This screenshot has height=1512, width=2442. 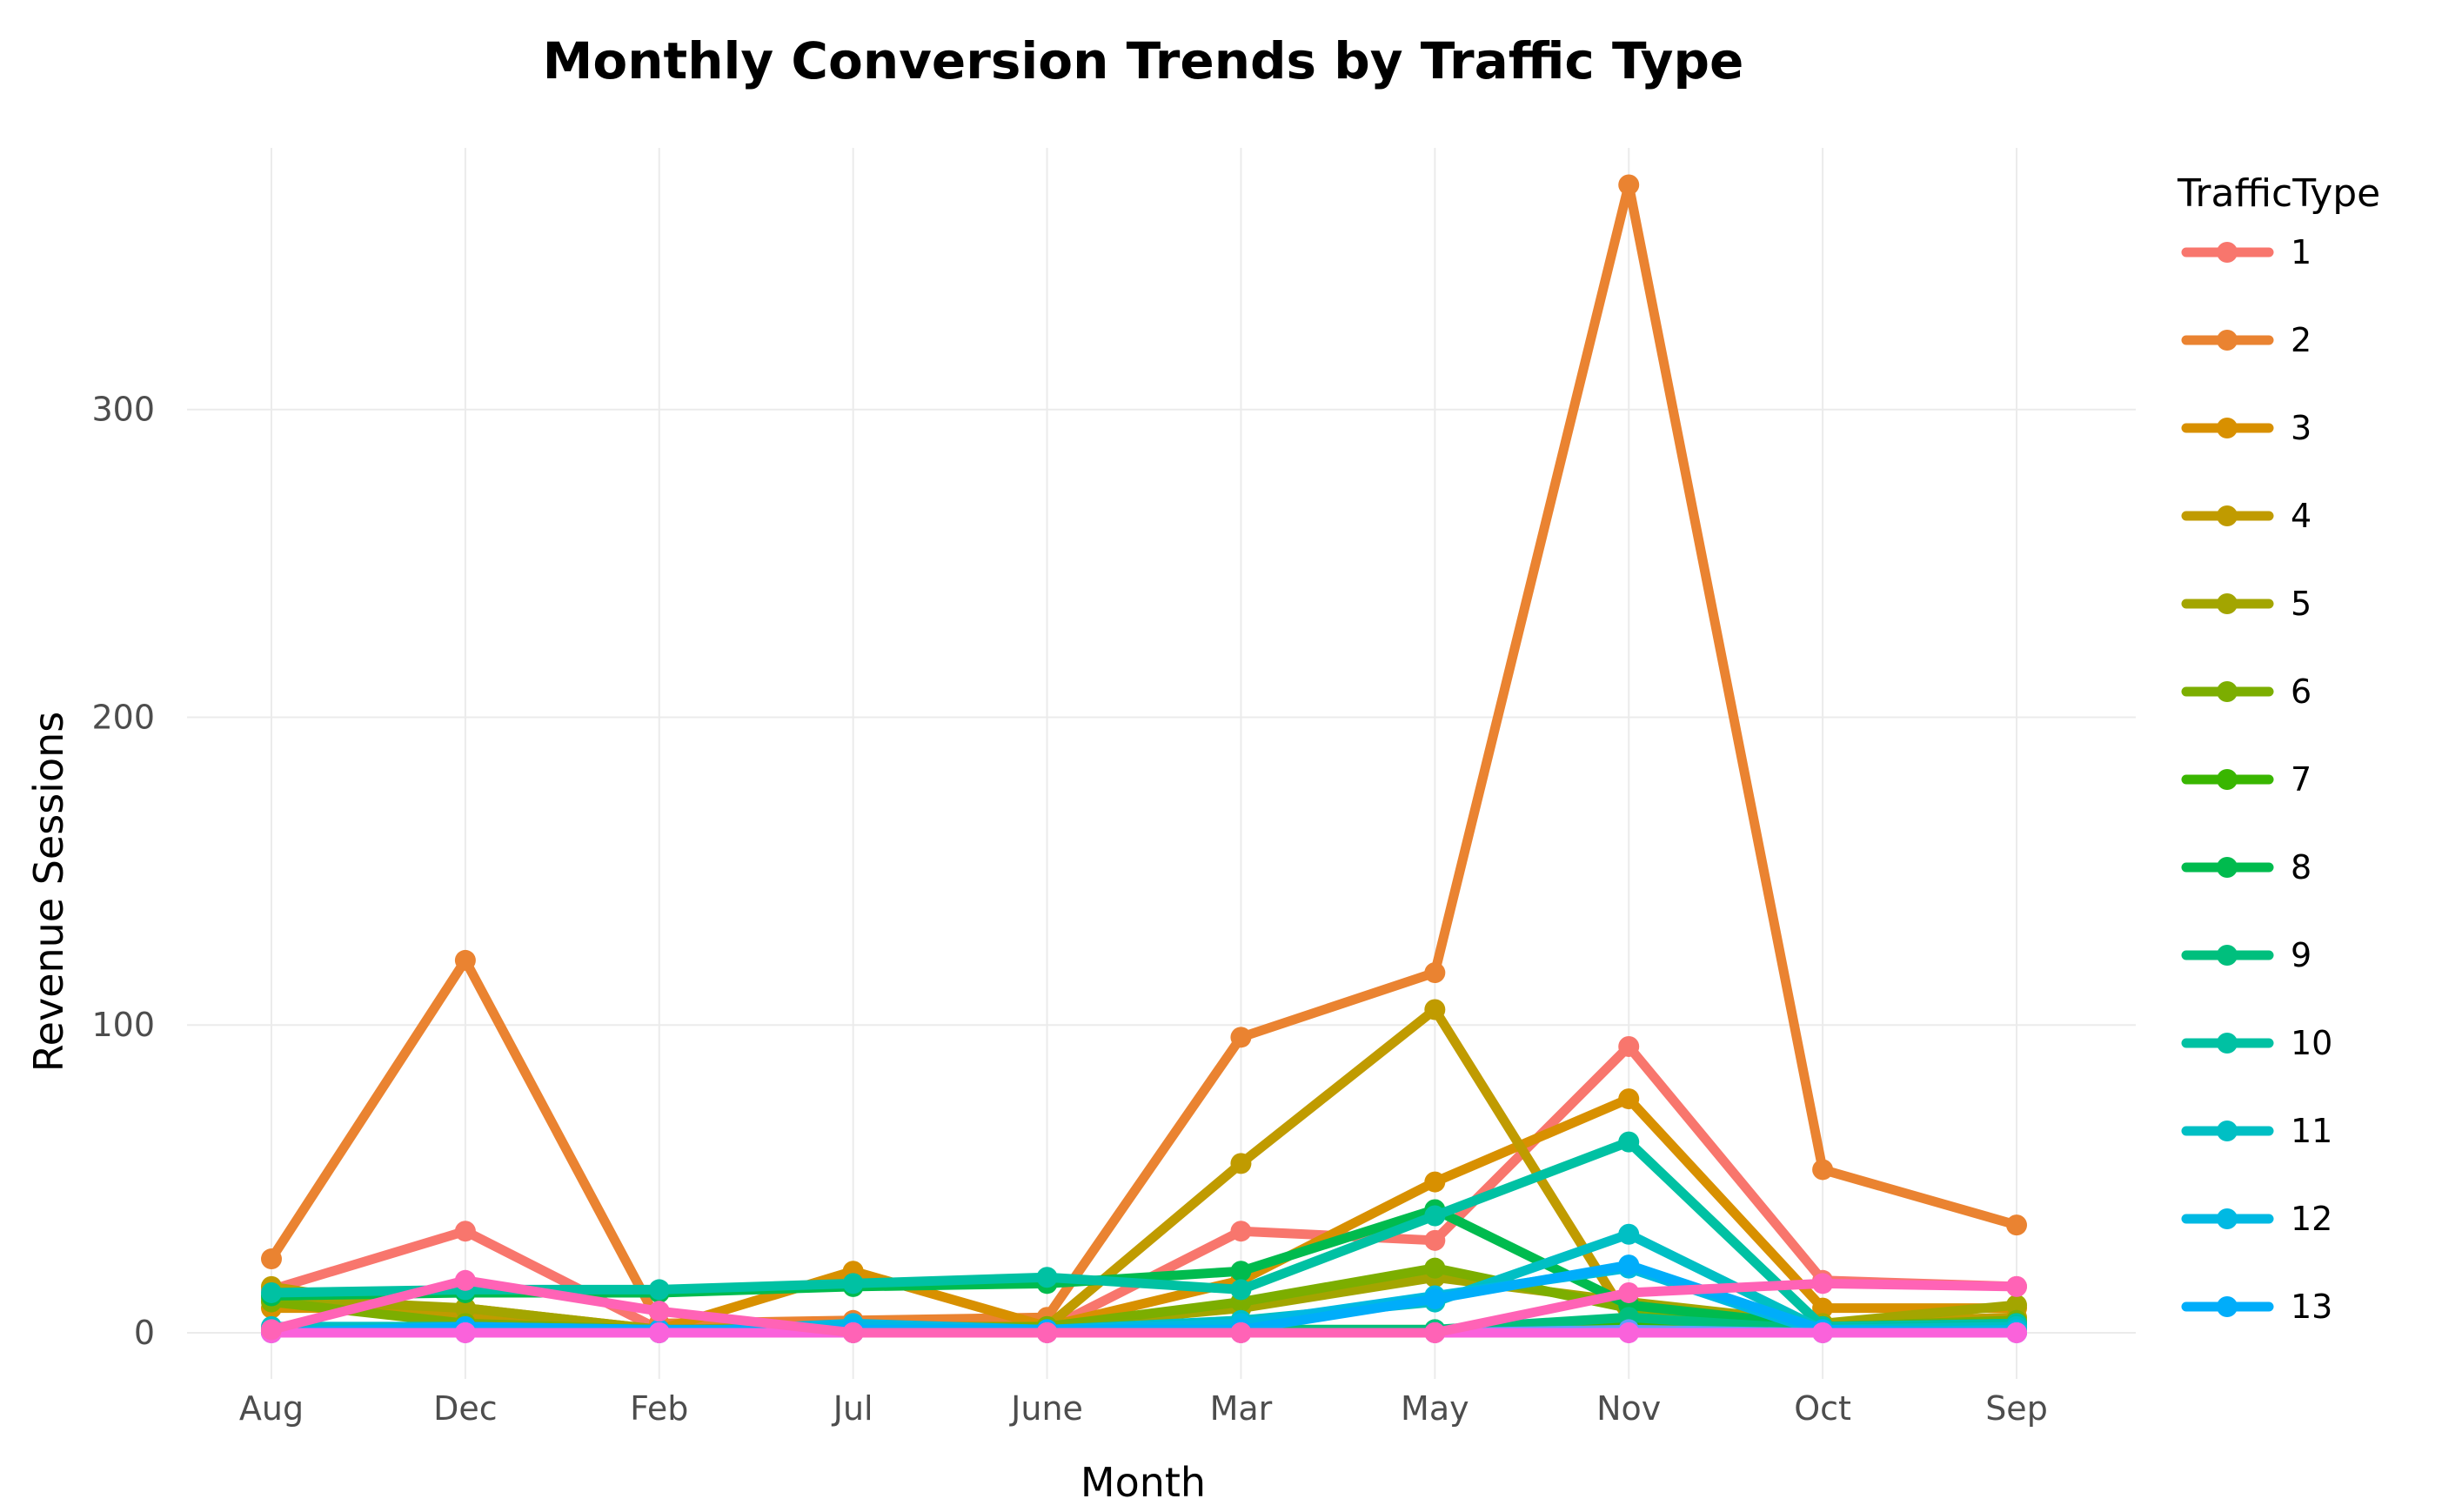 What do you see at coordinates (1143, 1408) in the screenshot?
I see `x-axis-ticks: Aug Dec Feb Jul June Mar May Nov Oct Sep` at bounding box center [1143, 1408].